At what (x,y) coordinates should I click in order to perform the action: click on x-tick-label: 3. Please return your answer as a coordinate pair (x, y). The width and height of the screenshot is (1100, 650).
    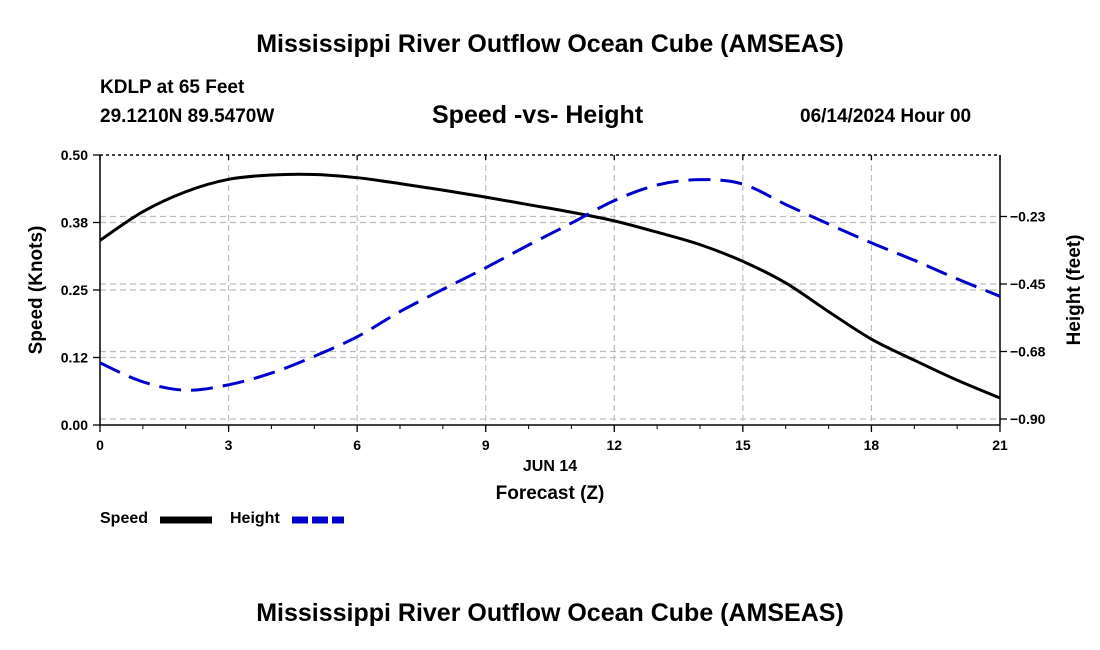
    Looking at the image, I should click on (229, 445).